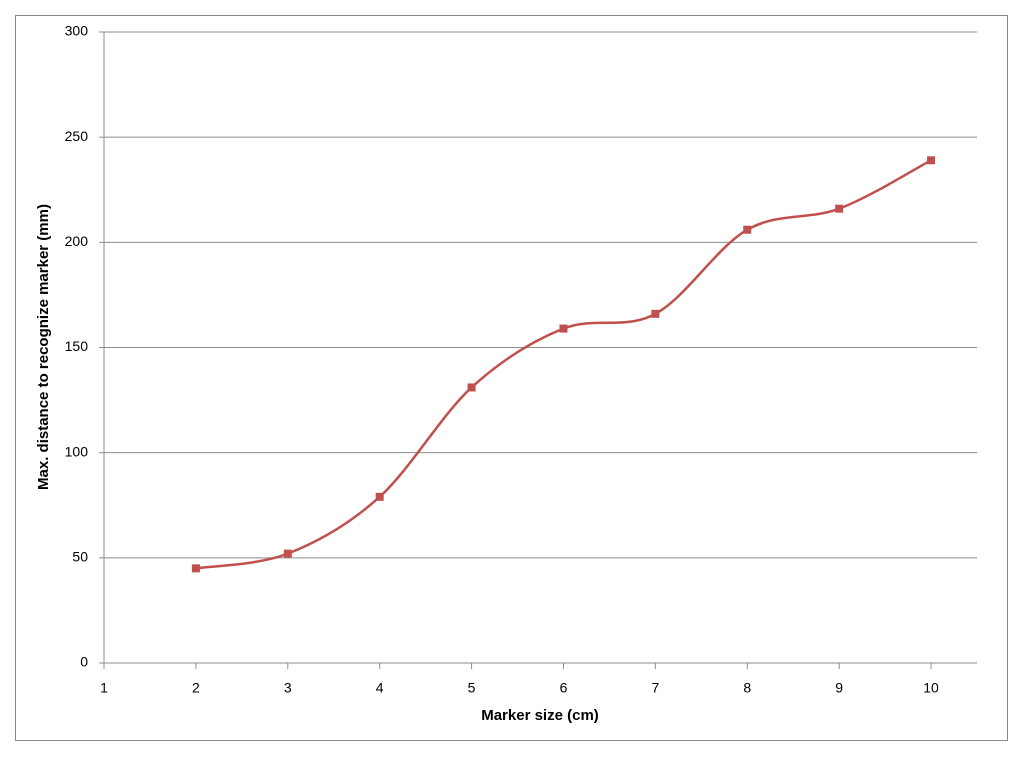 The image size is (1024, 757). What do you see at coordinates (747, 688) in the screenshot?
I see `x-tick-label: 8` at bounding box center [747, 688].